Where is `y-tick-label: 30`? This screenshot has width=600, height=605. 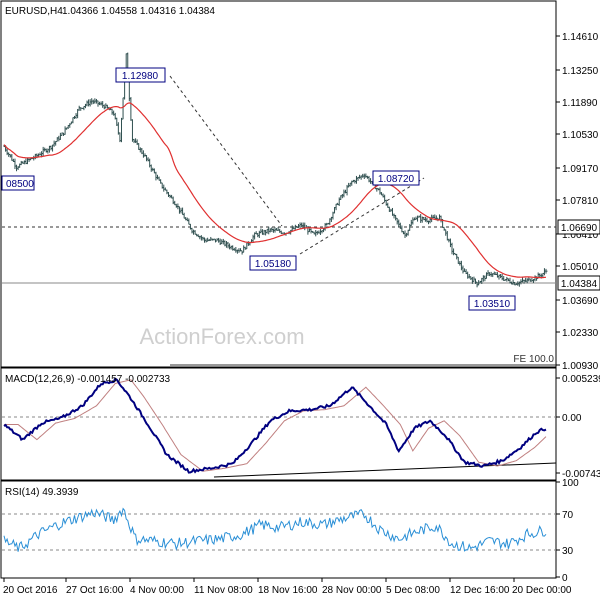
y-tick-label: 30 is located at coordinates (568, 551).